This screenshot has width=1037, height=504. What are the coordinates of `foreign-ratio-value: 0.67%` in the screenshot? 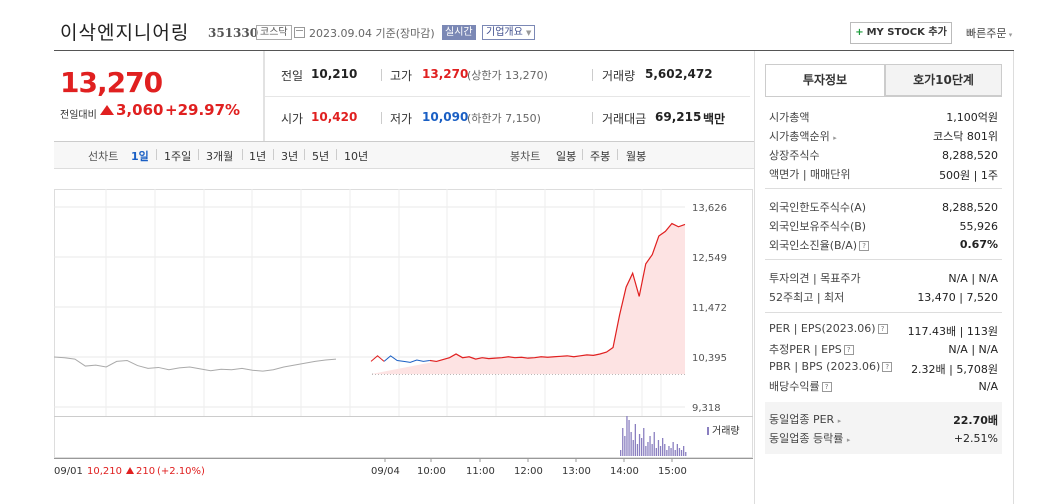 It's located at (978, 244).